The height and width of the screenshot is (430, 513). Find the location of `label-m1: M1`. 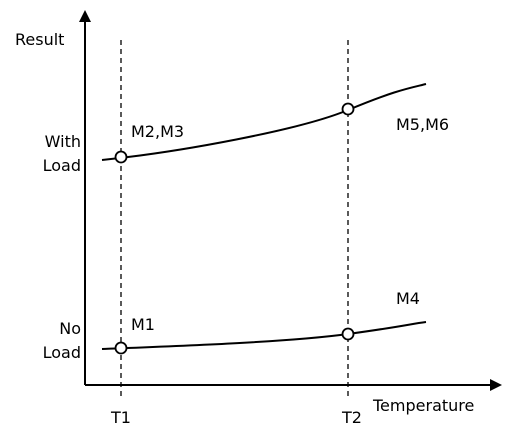

label-m1: M1 is located at coordinates (143, 324).